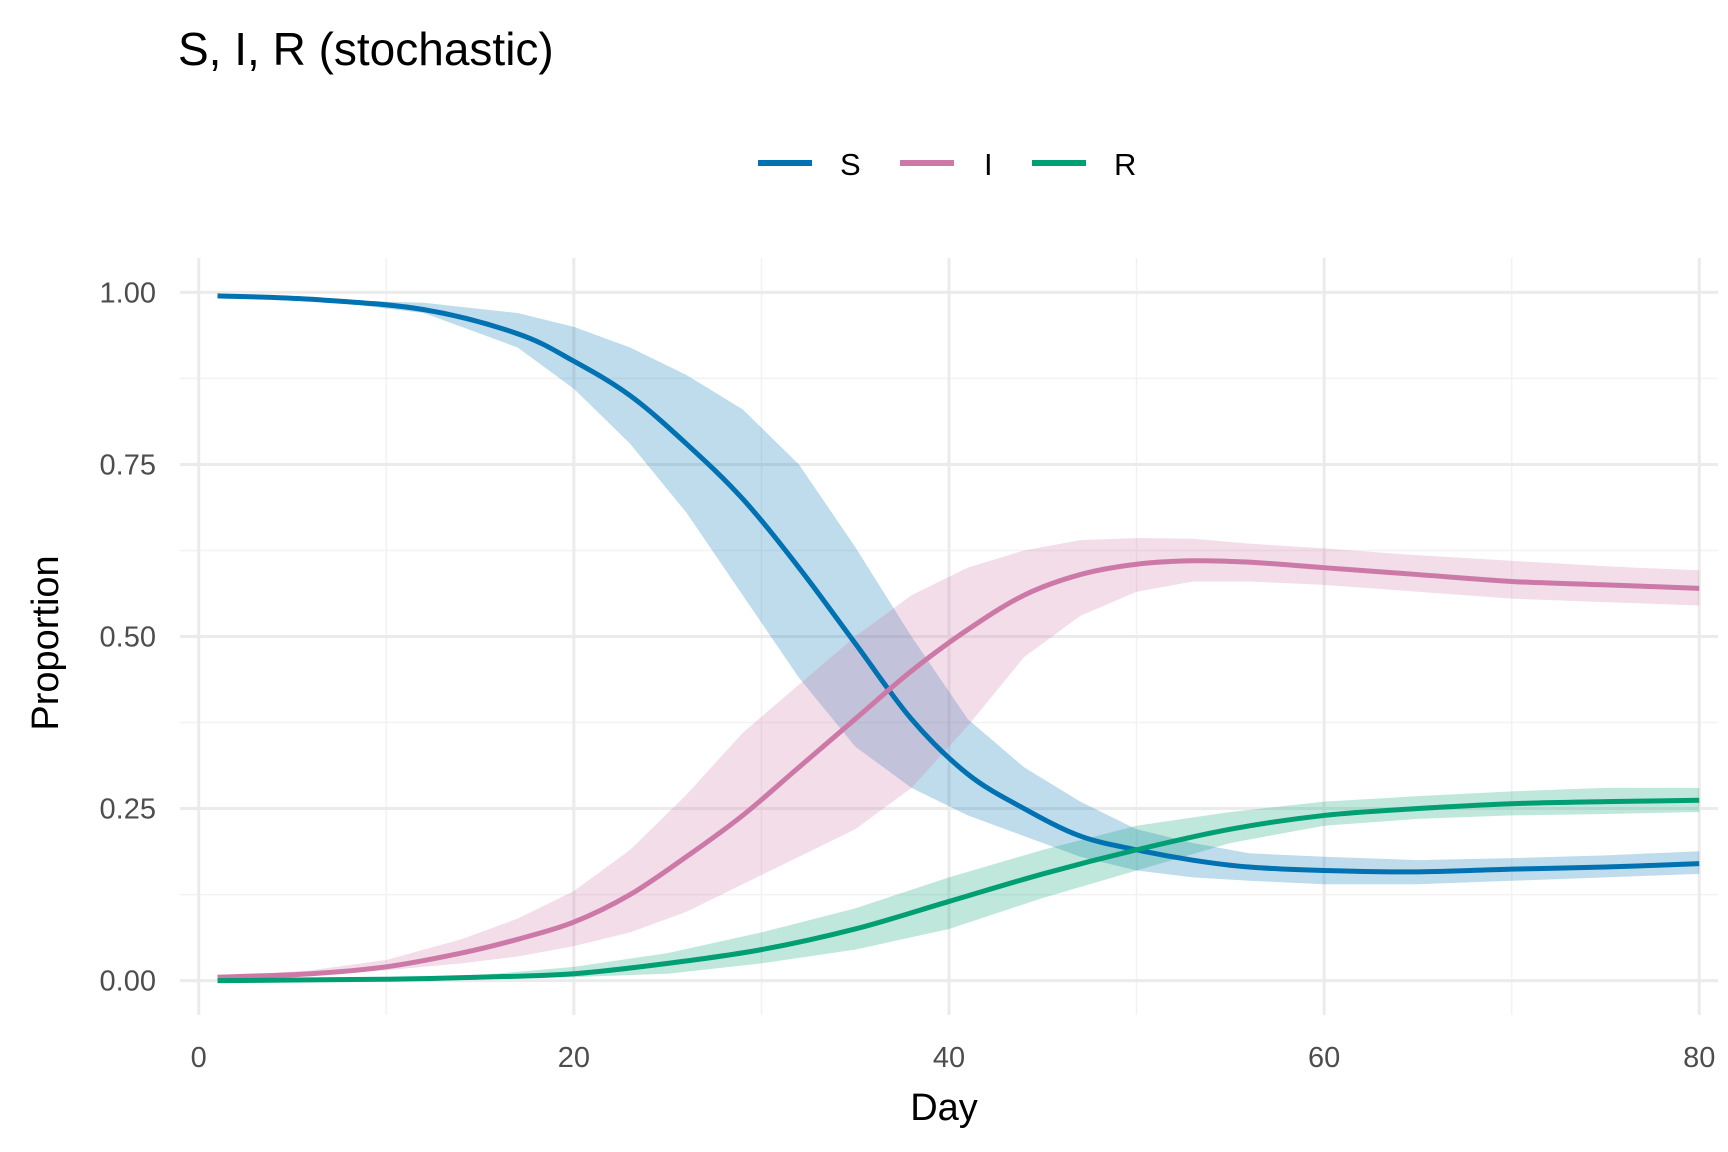  What do you see at coordinates (850, 164) in the screenshot?
I see `legend-label-s: S` at bounding box center [850, 164].